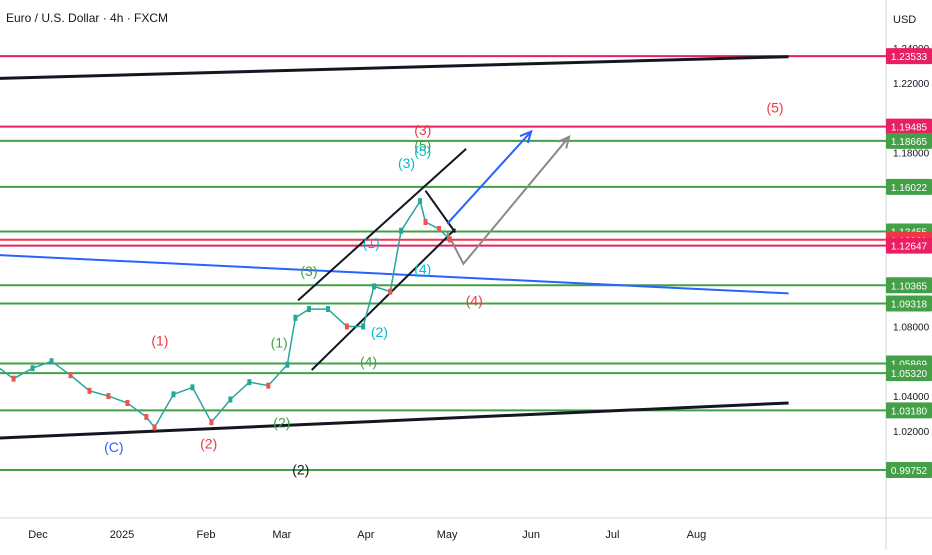  I want to click on y-tick-label: 1.04000, so click(911, 397).